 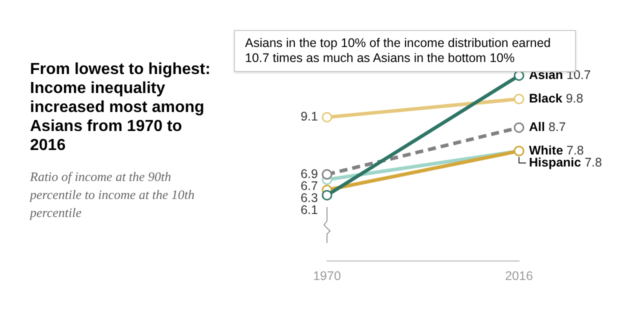 I want to click on data-label: 6.7, so click(x=309, y=185).